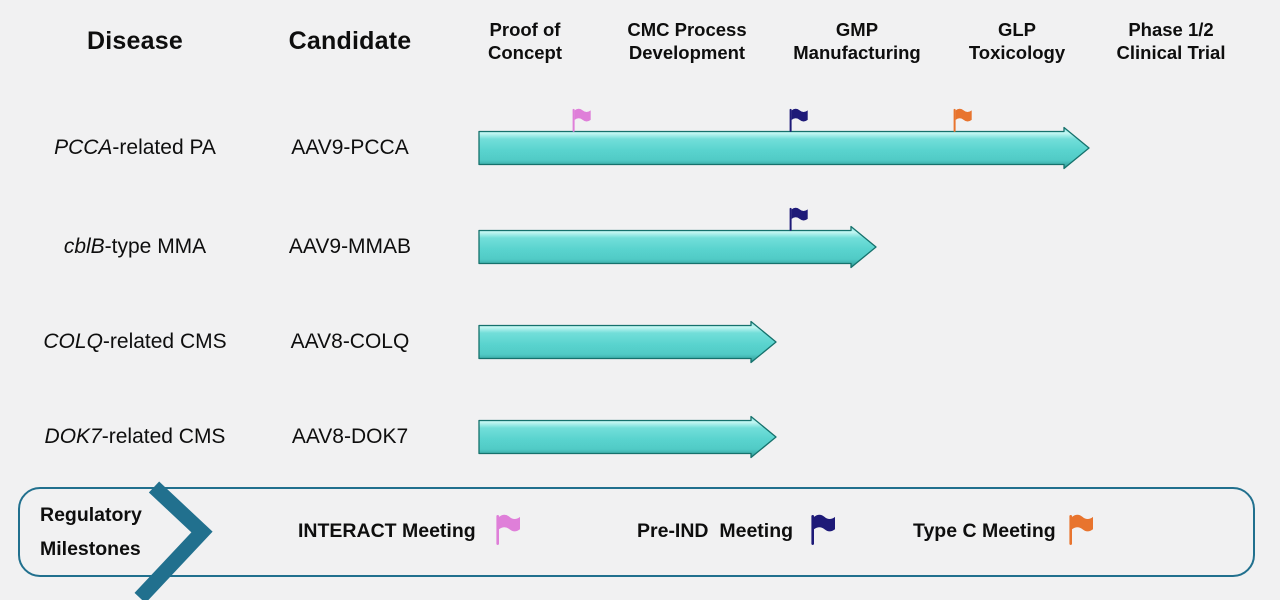 The height and width of the screenshot is (600, 1280). I want to click on candidate-label: AAV9-PCCA, so click(350, 147).